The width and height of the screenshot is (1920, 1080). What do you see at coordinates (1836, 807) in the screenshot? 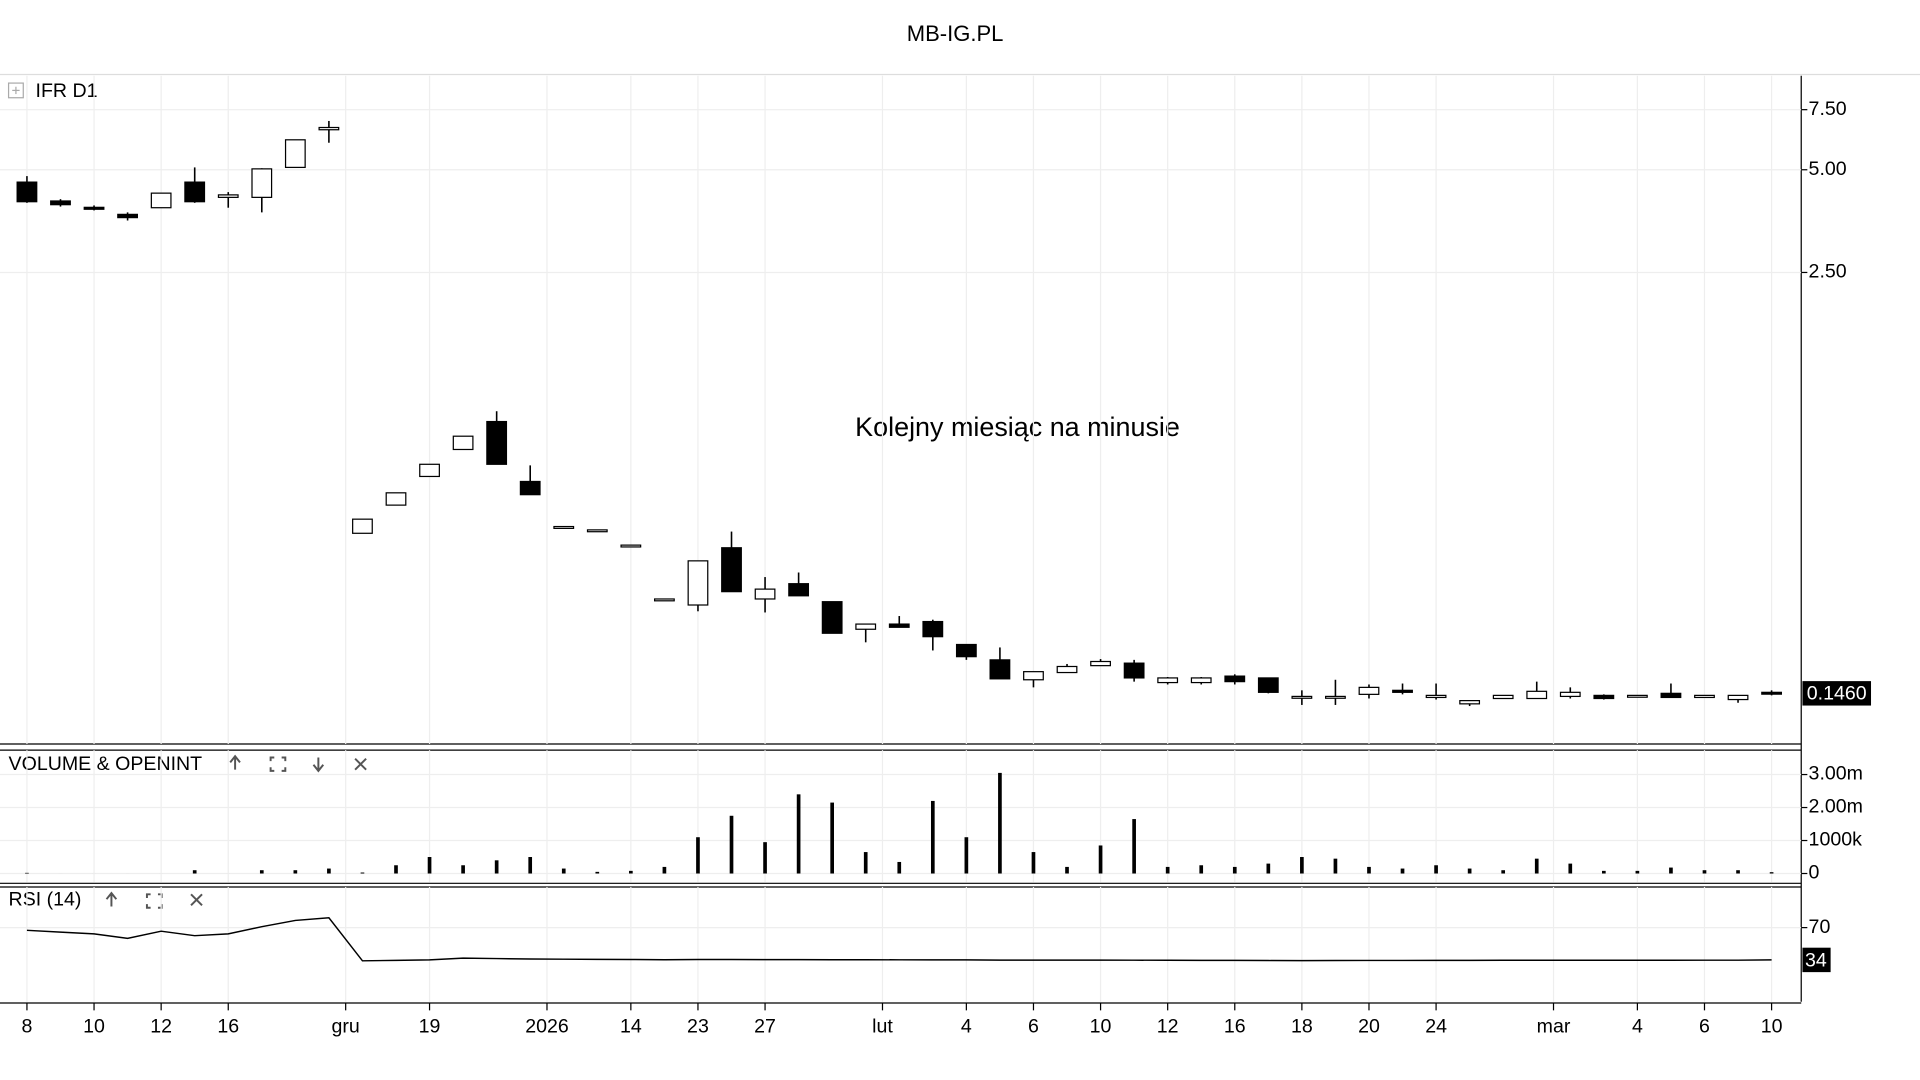
I see `y-tick-label: 2.00m` at bounding box center [1836, 807].